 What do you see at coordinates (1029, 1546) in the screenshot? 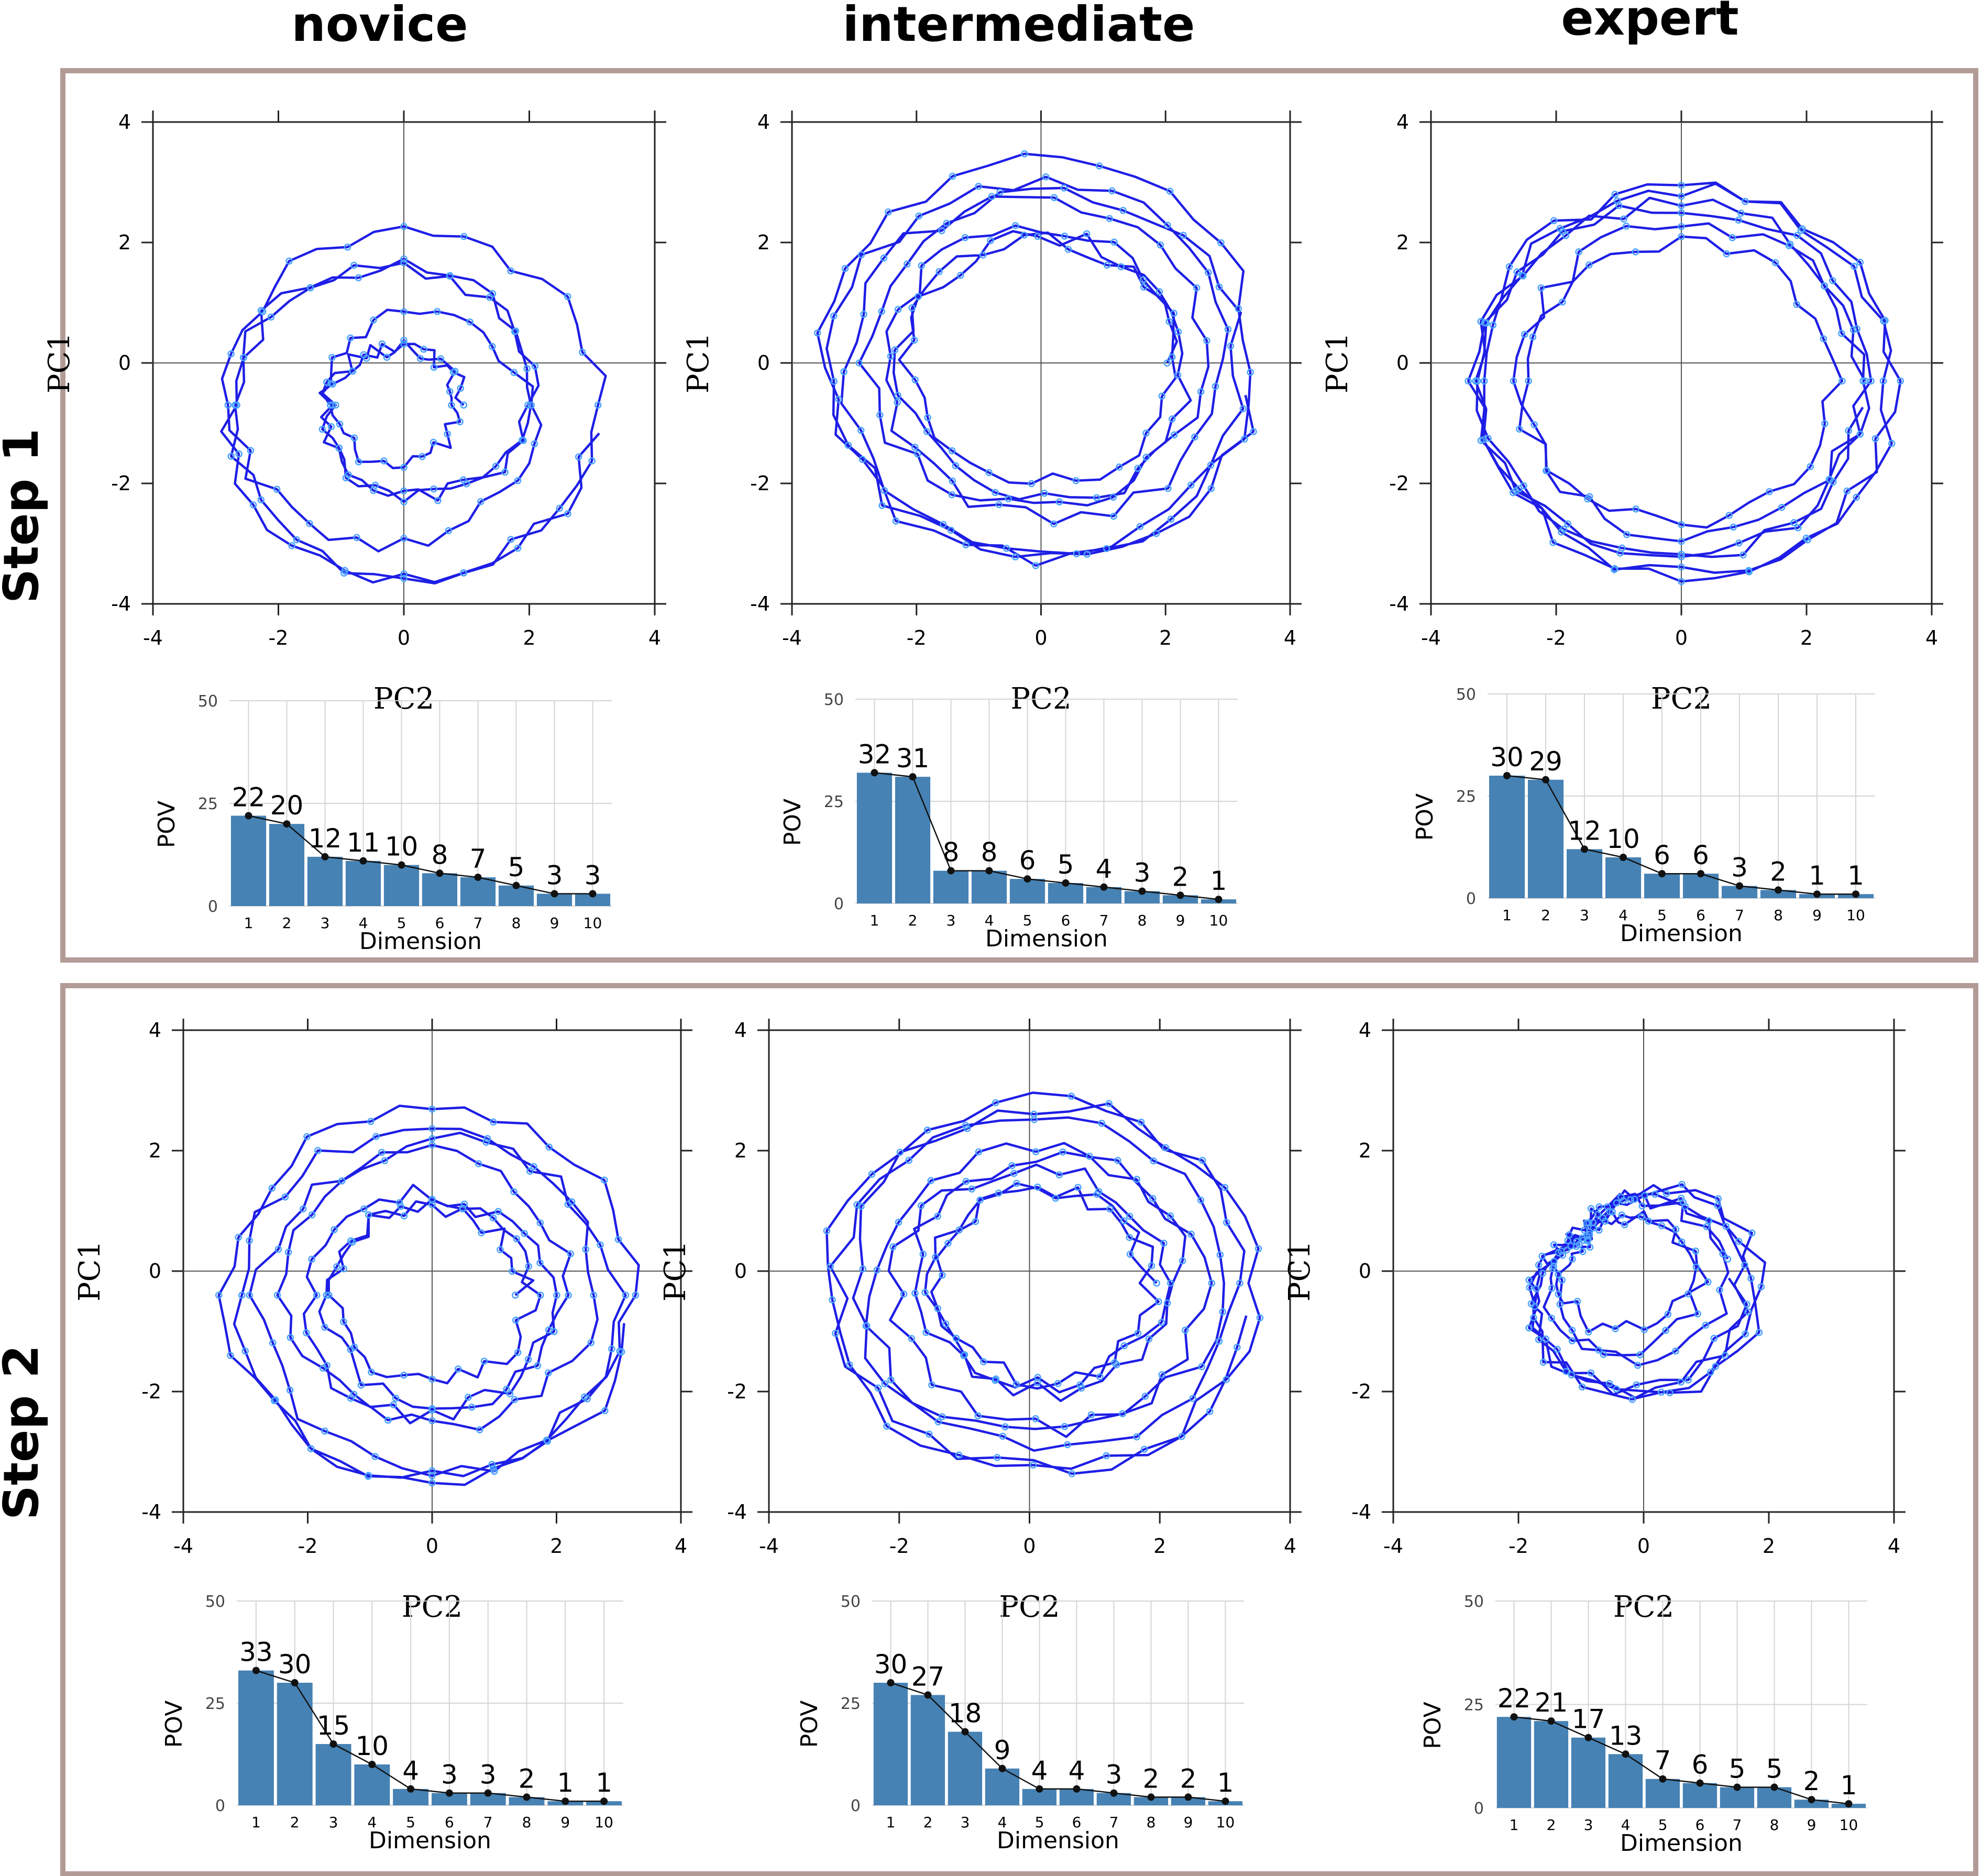
I see `x-tick-label: 0` at bounding box center [1029, 1546].